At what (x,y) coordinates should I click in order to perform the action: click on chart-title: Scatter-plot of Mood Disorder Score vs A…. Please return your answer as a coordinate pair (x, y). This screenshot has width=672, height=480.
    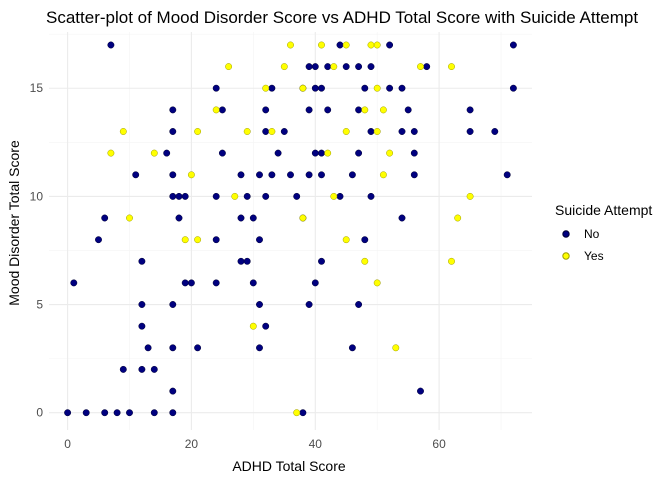
    Looking at the image, I should click on (342, 17).